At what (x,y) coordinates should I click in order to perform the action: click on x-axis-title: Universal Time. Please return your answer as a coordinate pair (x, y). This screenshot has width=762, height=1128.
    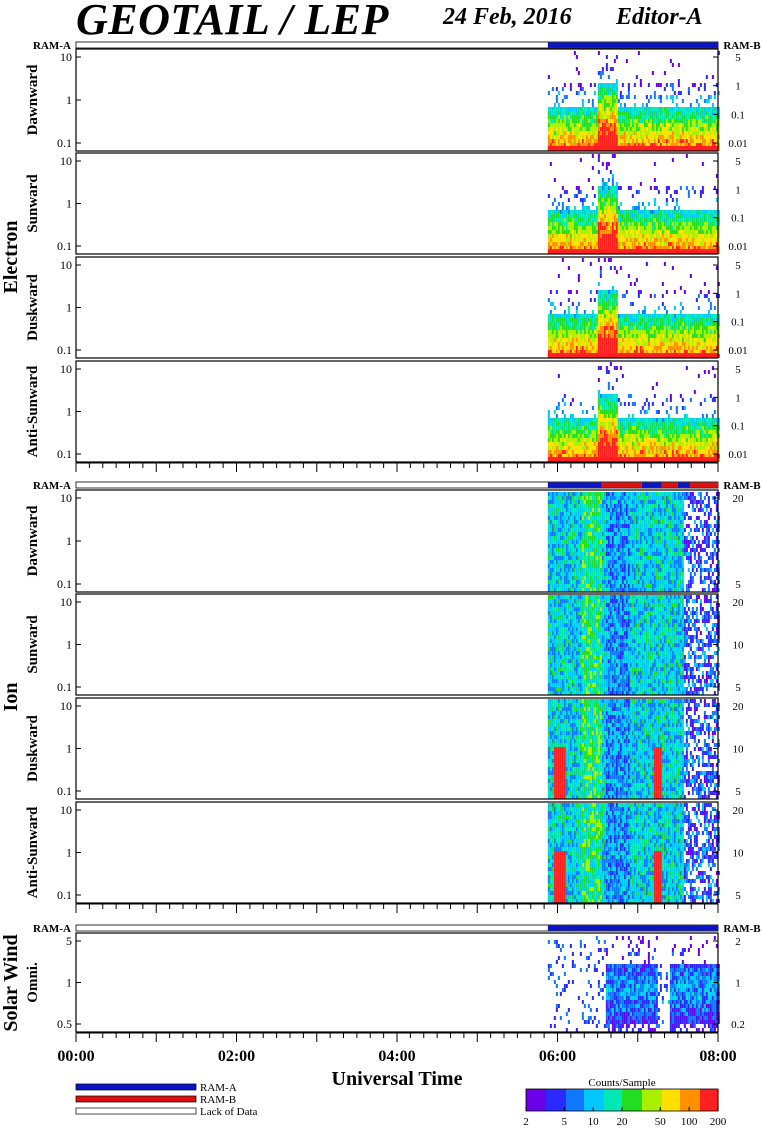
    Looking at the image, I should click on (397, 1079).